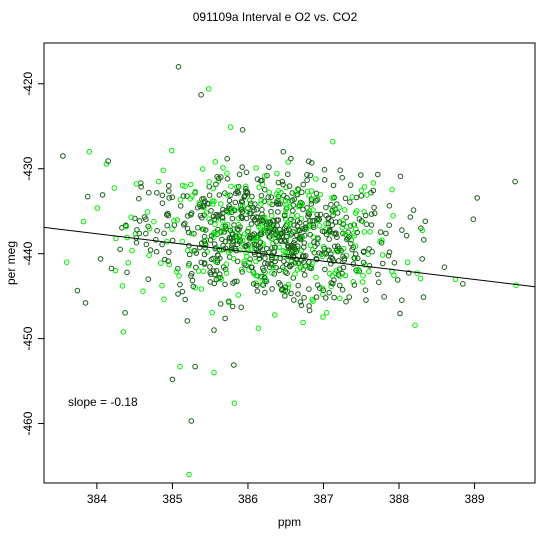 This screenshot has width=550, height=550. Describe the element at coordinates (201, 95) in the screenshot. I see `outlier-point` at that location.